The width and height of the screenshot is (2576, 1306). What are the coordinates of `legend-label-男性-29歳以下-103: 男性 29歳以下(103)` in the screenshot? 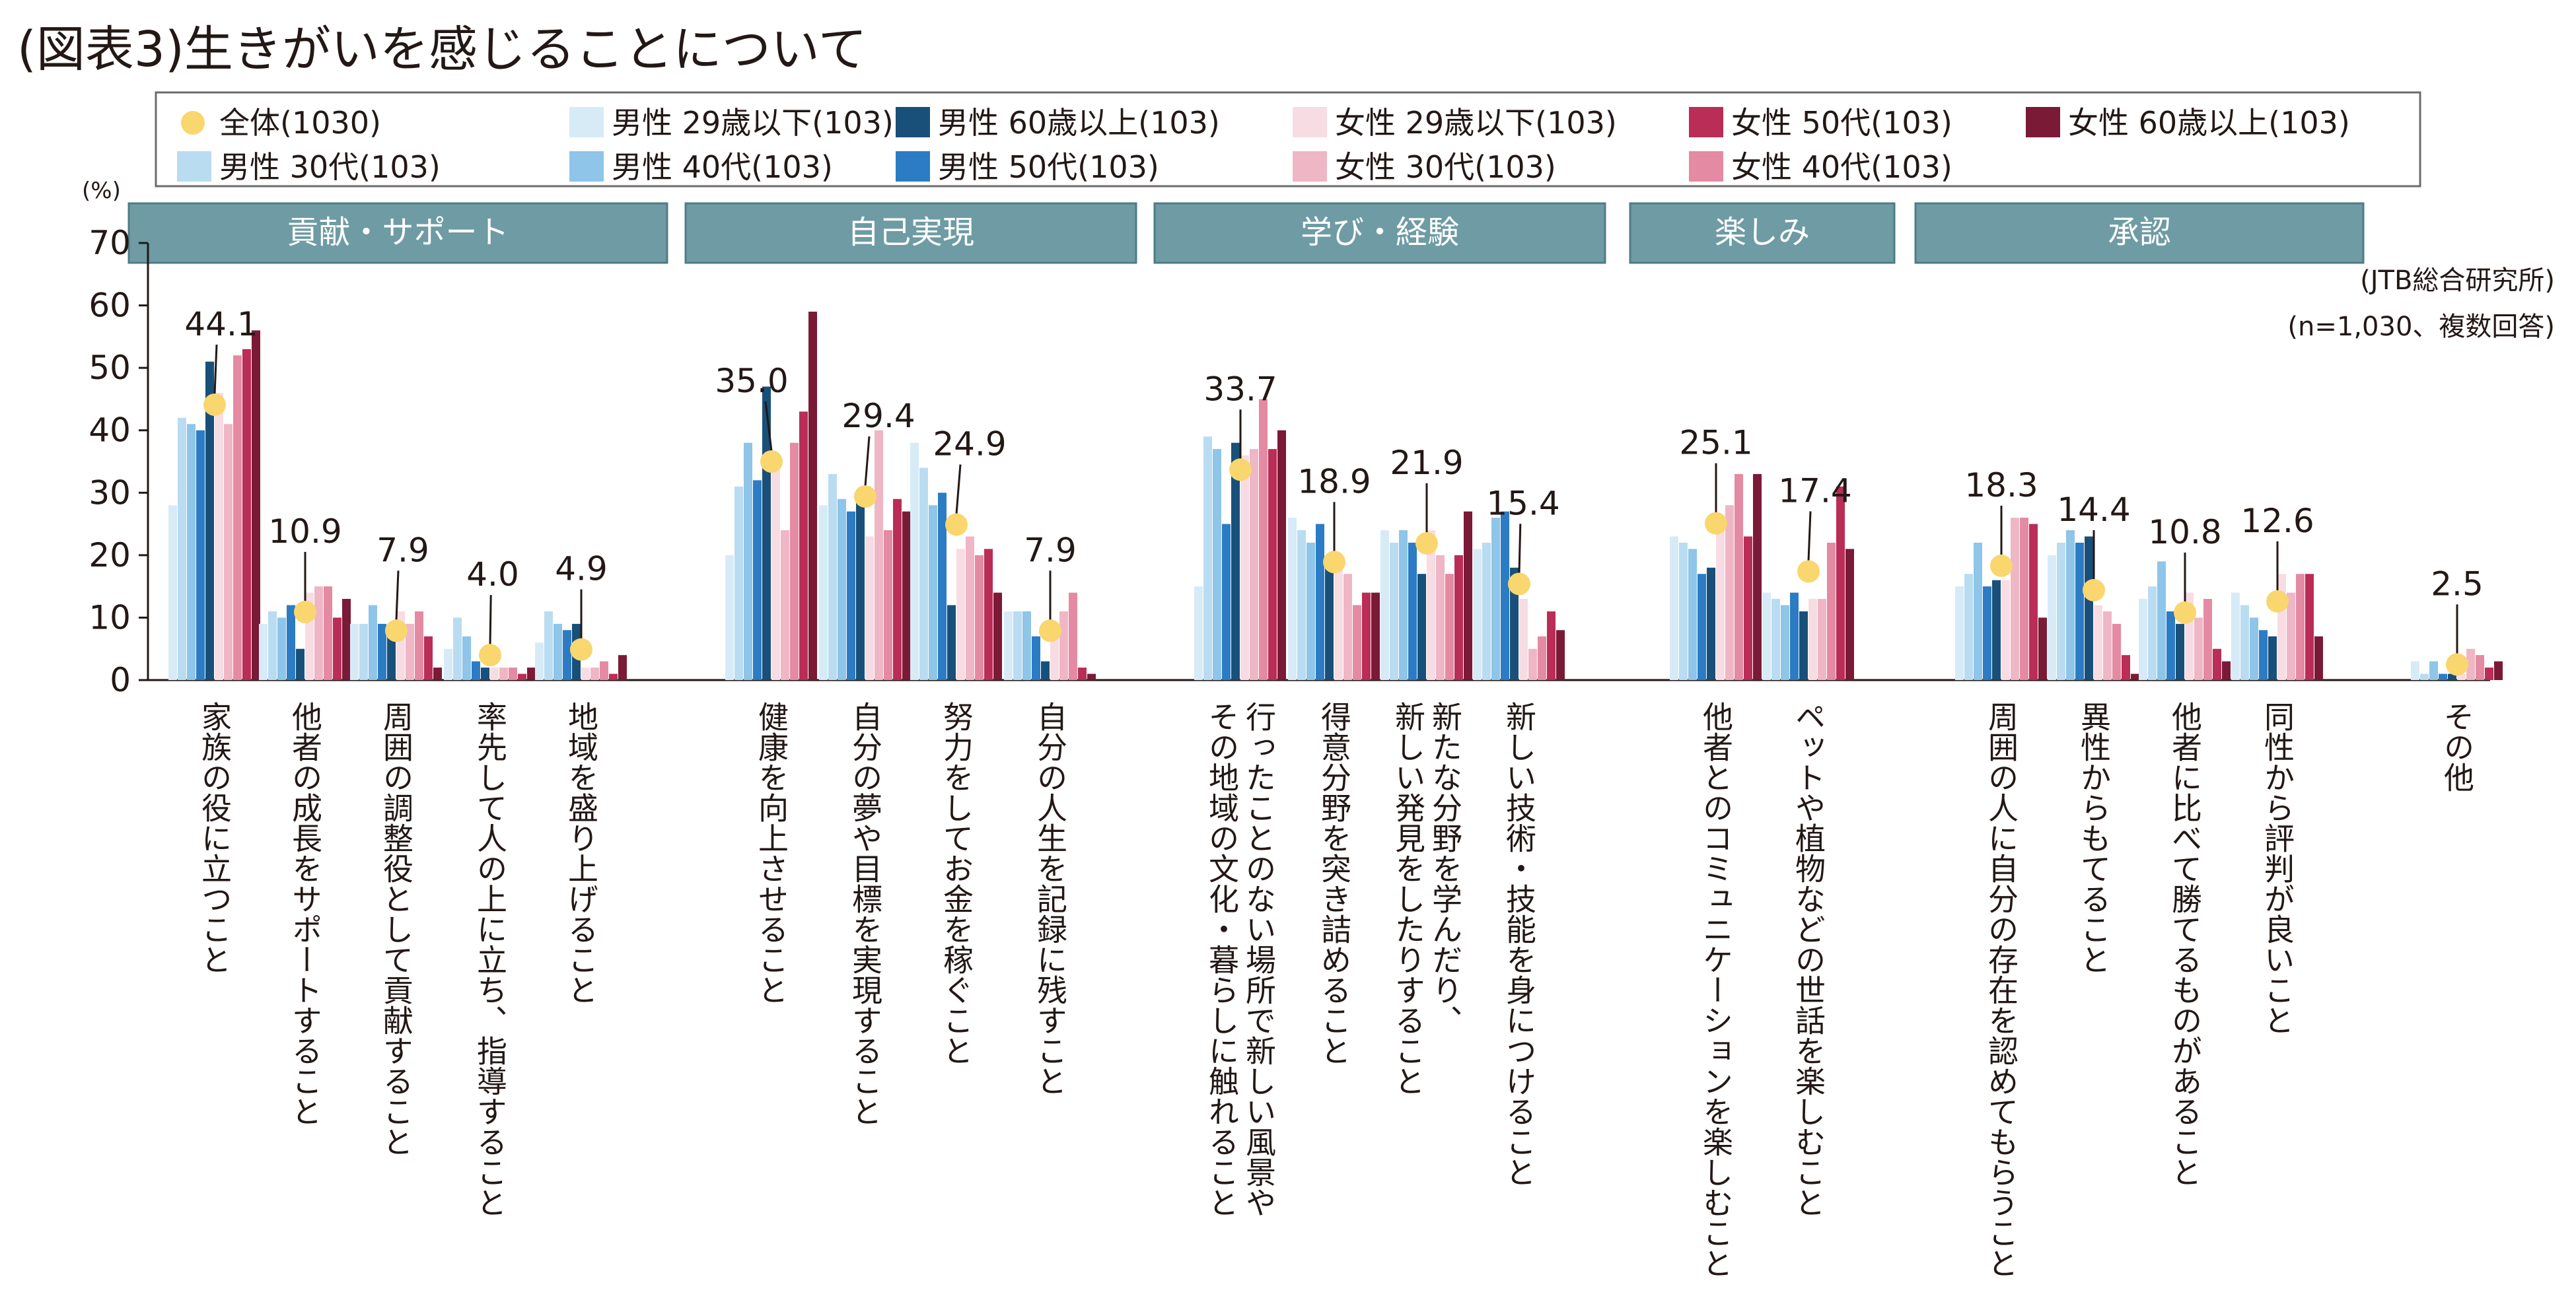 It's located at (753, 123).